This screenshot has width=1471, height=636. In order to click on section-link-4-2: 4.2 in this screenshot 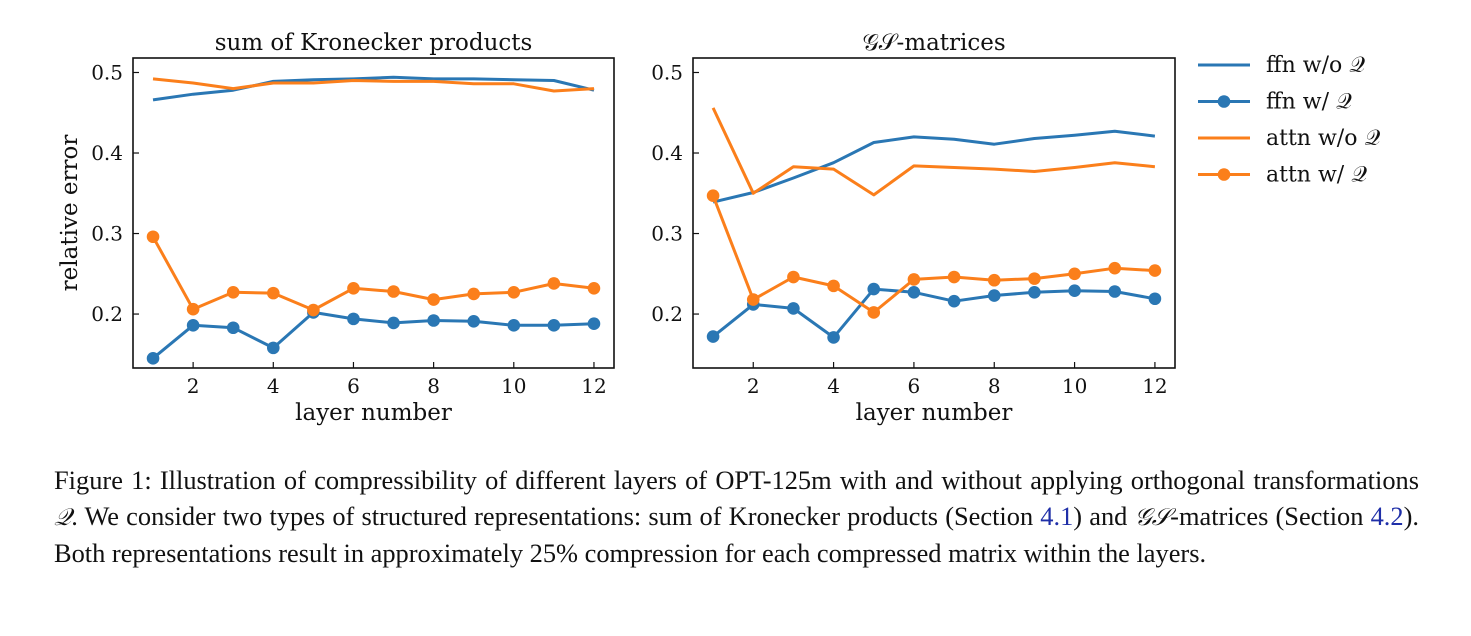, I will do `click(1387, 516)`.